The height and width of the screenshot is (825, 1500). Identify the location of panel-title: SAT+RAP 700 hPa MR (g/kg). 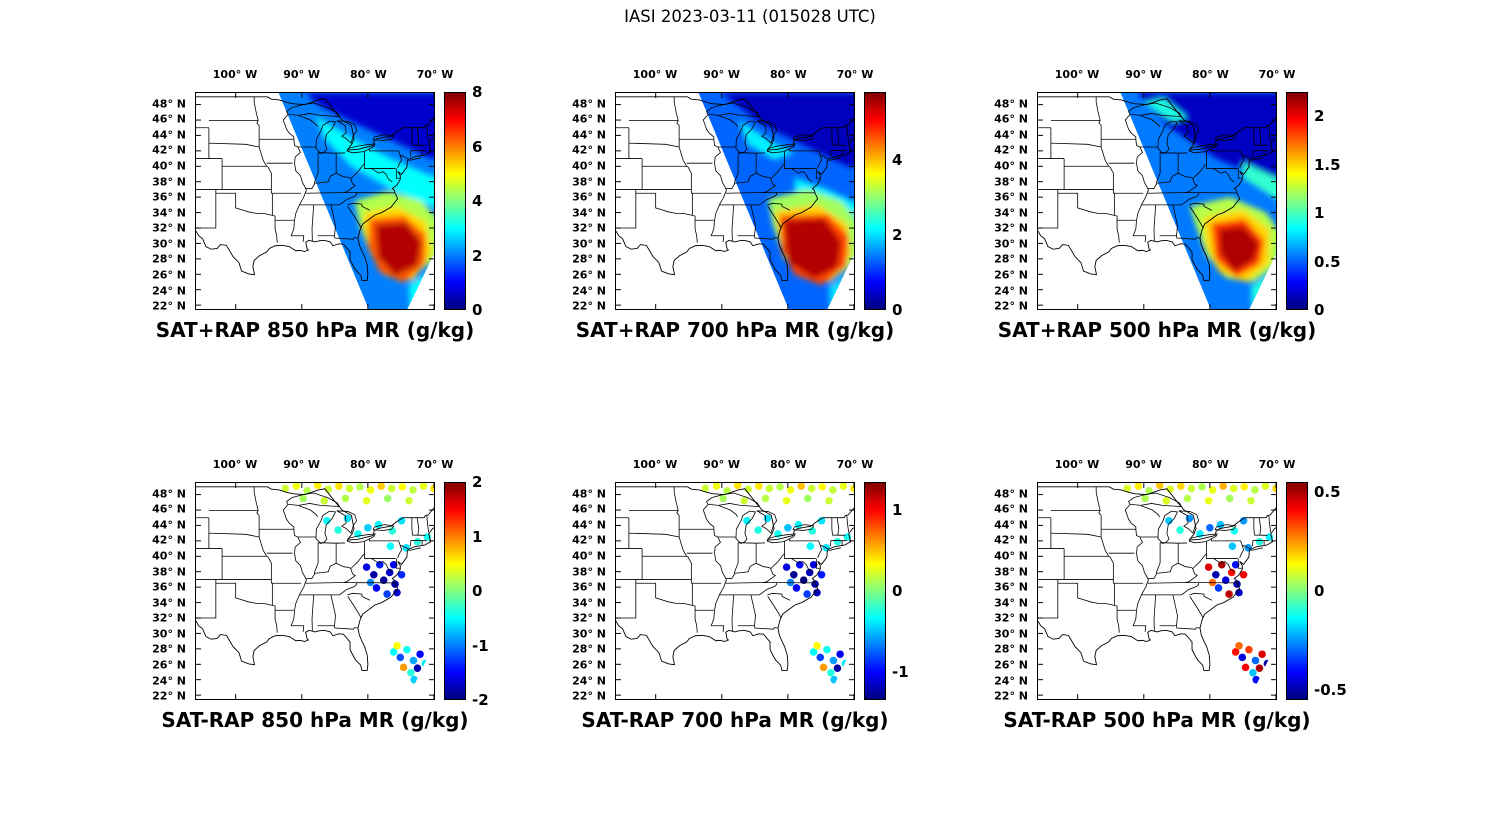
(735, 330).